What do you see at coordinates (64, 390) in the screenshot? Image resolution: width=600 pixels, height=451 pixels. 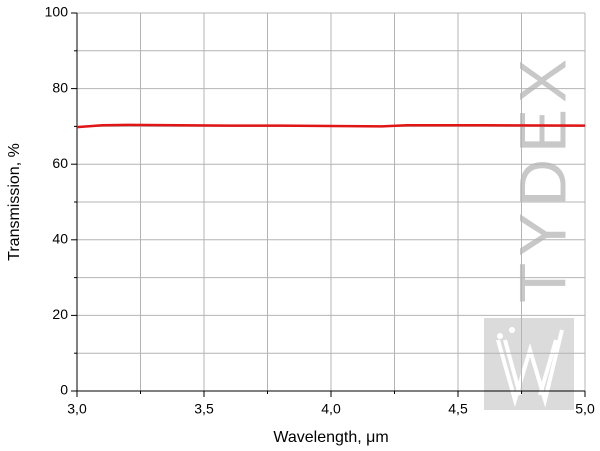 I see `y-tick-label: 0` at bounding box center [64, 390].